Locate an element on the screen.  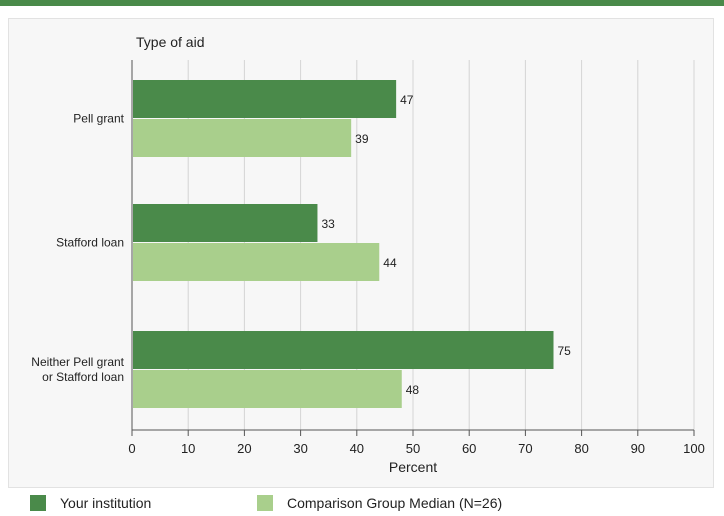
data-label-stafford-loan-series-0: 33 is located at coordinates (328, 224).